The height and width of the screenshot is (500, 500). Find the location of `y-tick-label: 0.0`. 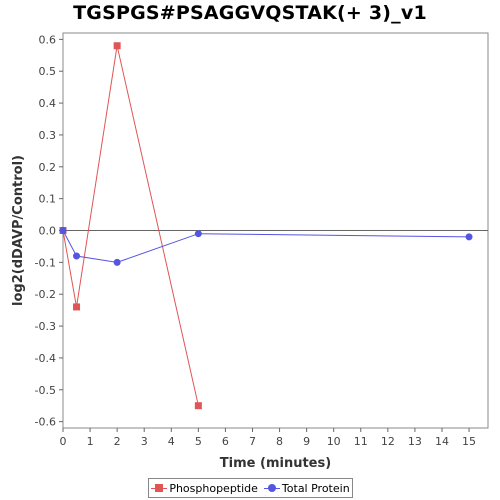

y-tick-label: 0.0 is located at coordinates (48, 231).